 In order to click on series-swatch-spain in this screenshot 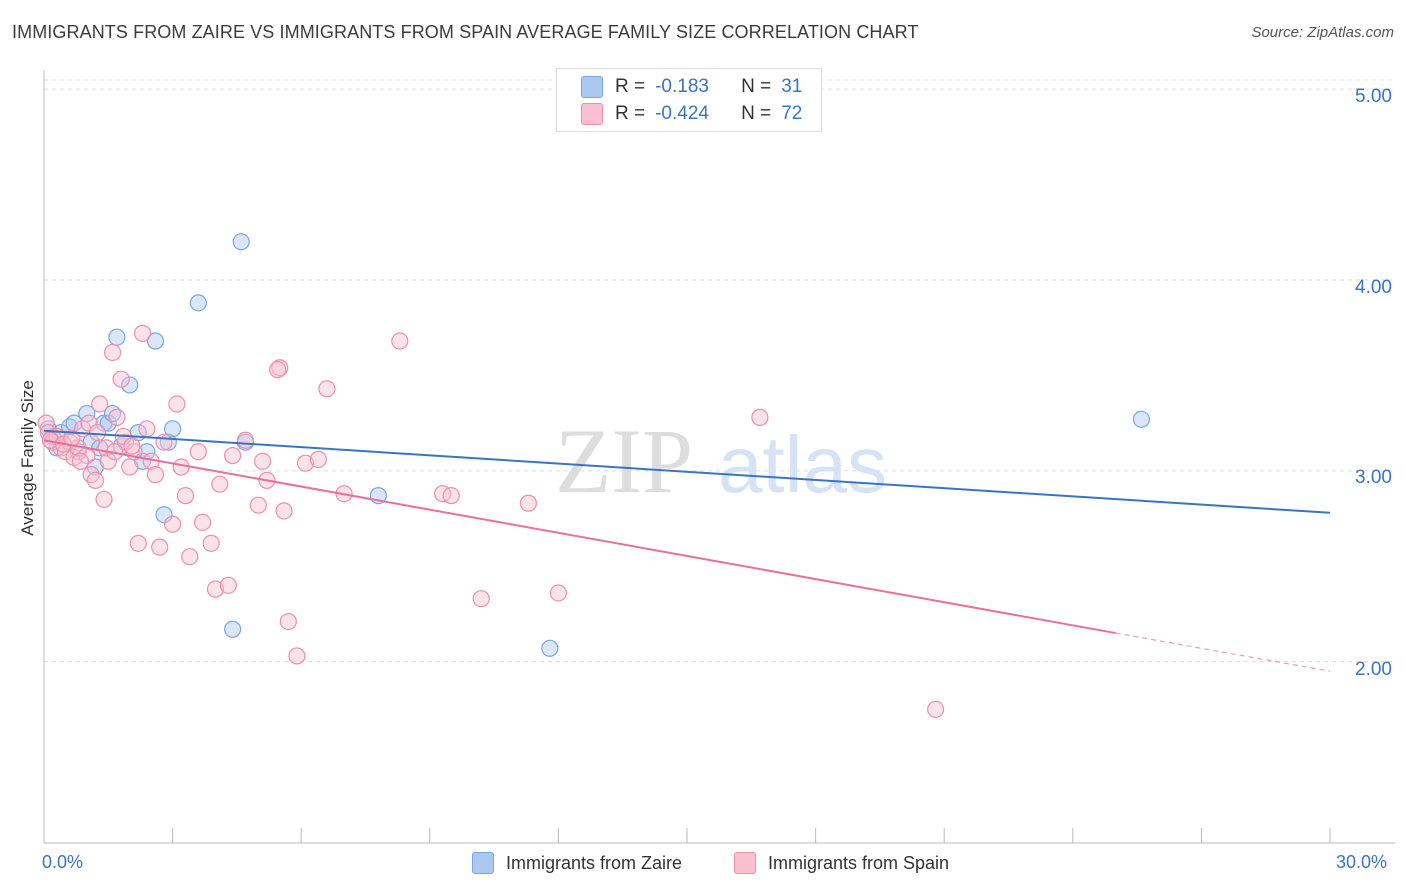, I will do `click(745, 863)`.